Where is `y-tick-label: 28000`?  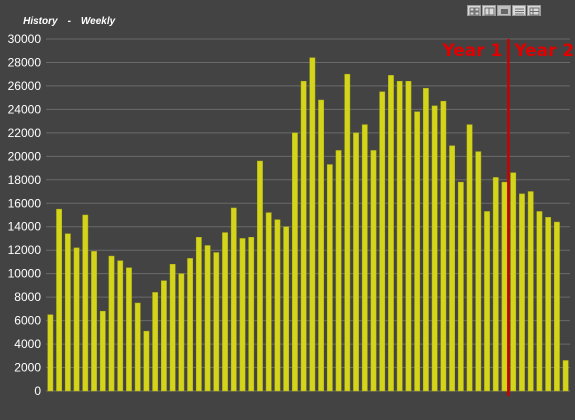 y-tick-label: 28000 is located at coordinates (25, 62).